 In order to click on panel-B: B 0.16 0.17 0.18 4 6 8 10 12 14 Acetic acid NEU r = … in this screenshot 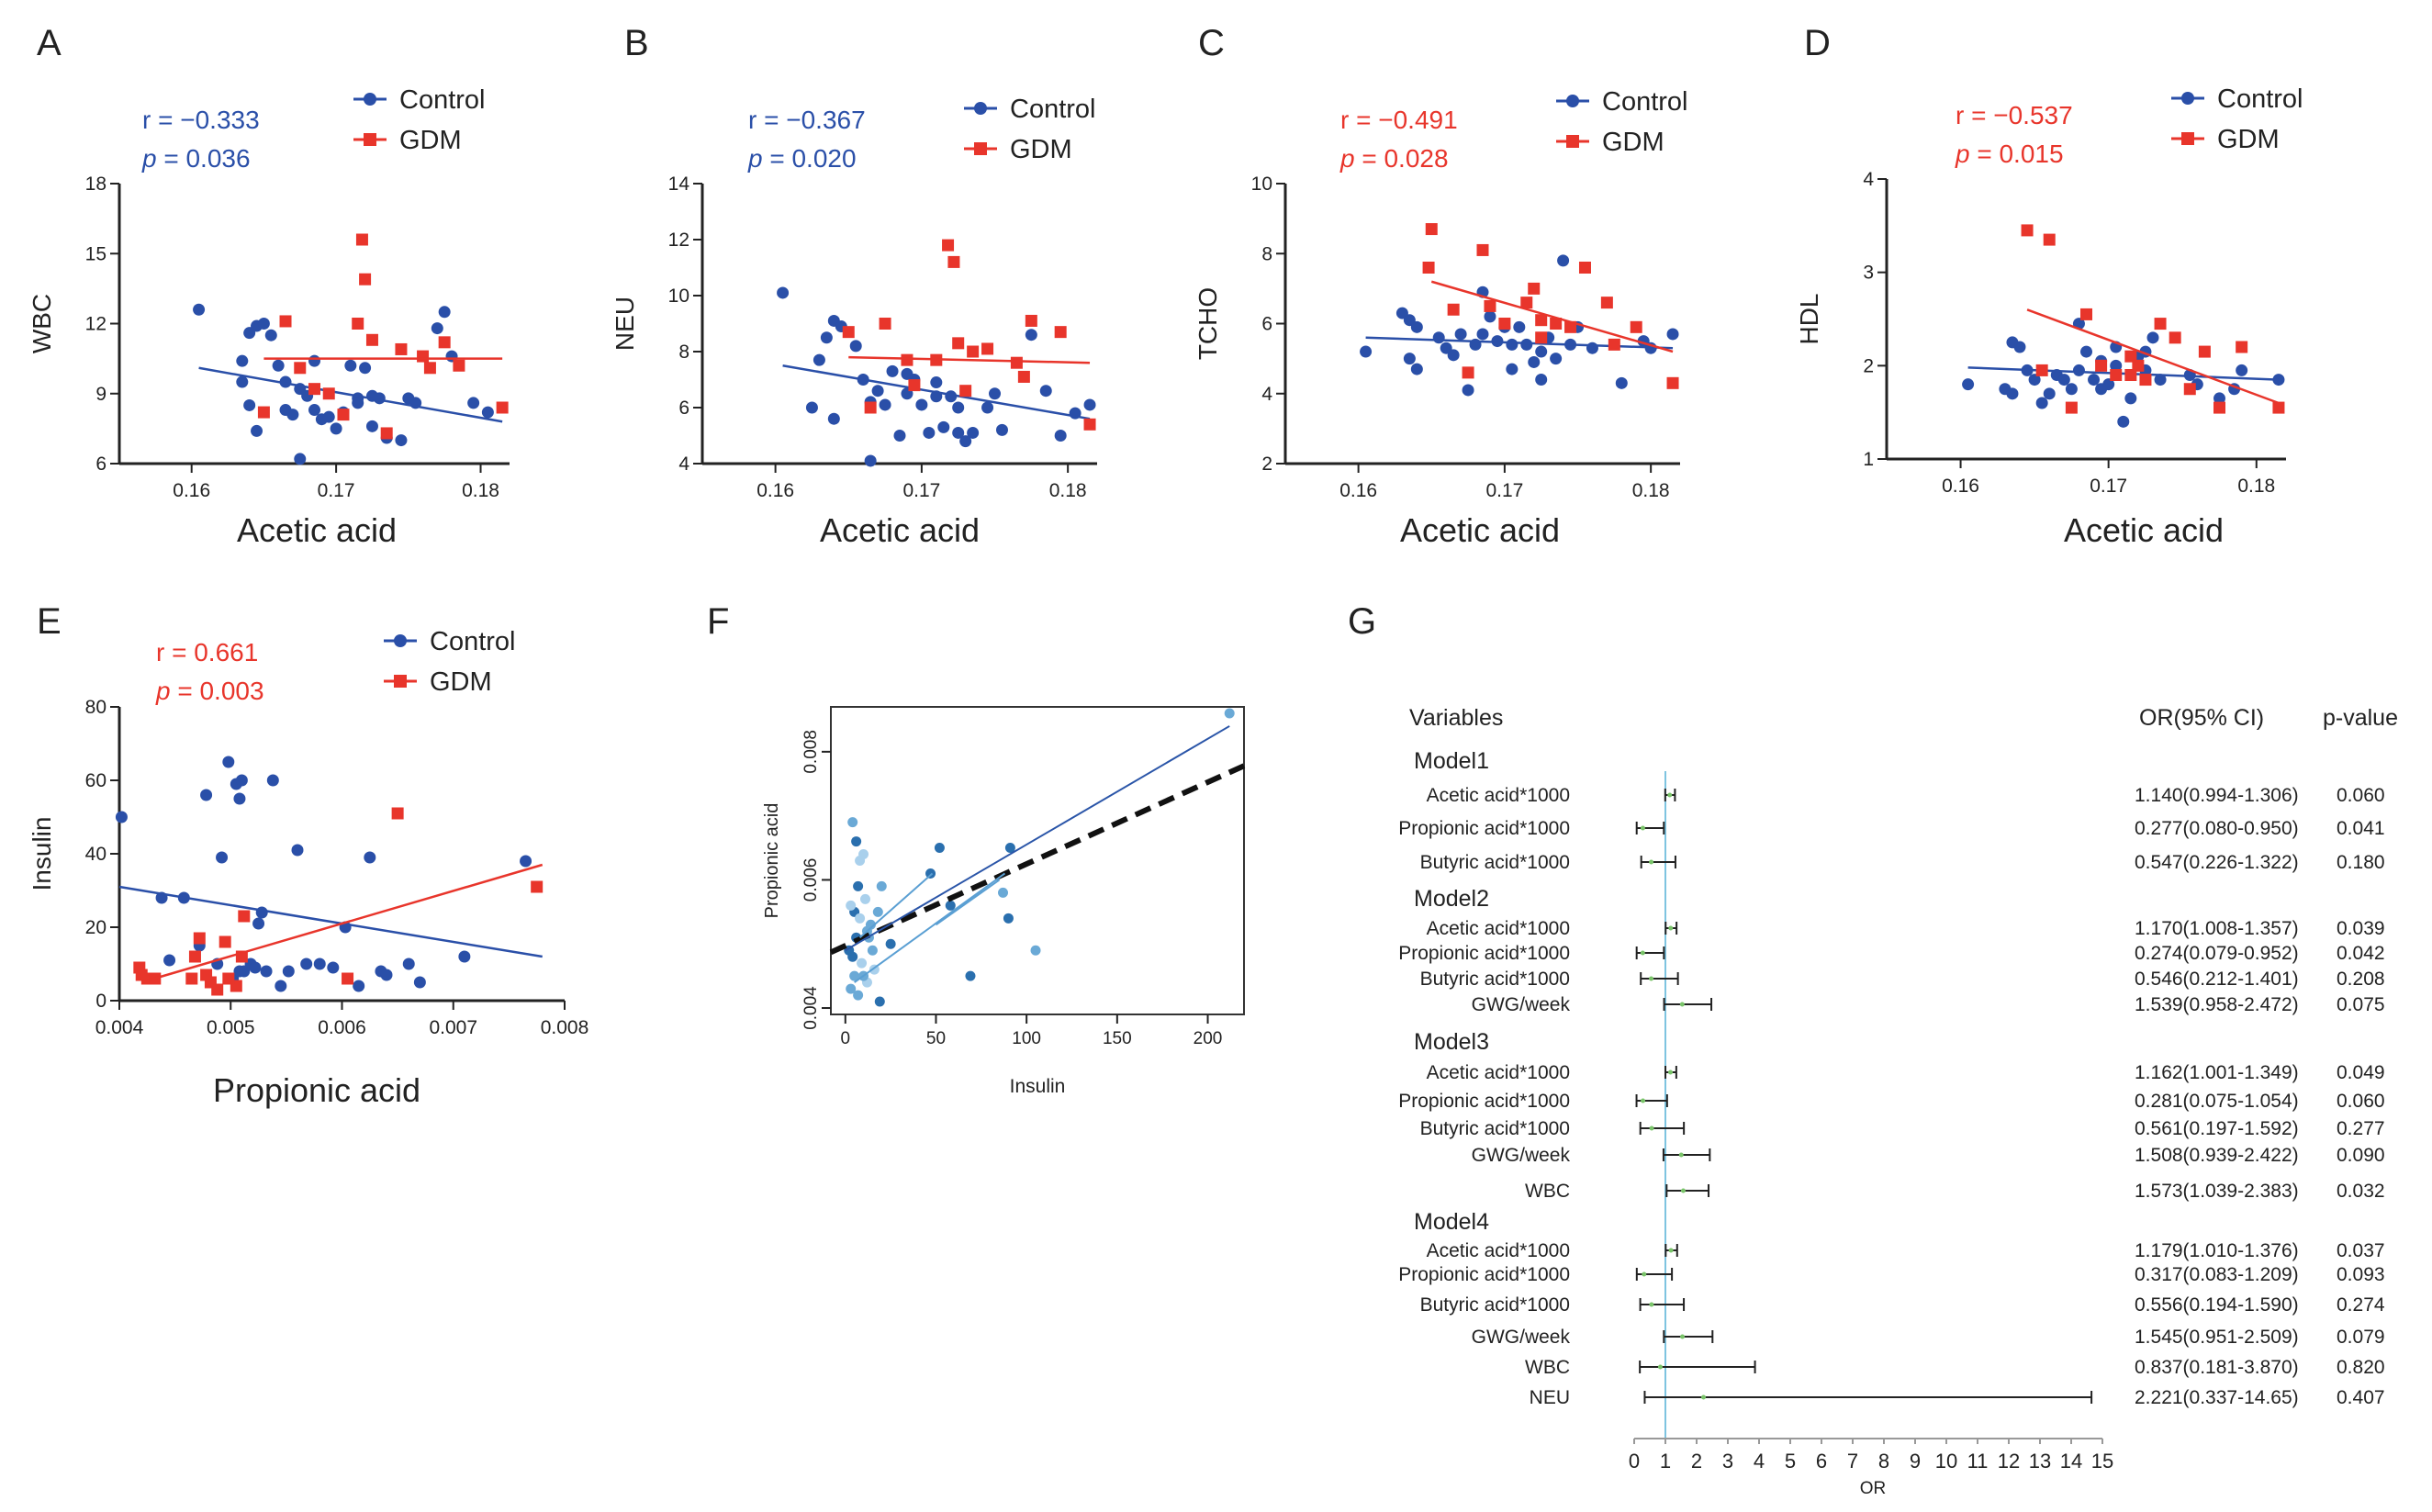, I will do `click(854, 286)`.